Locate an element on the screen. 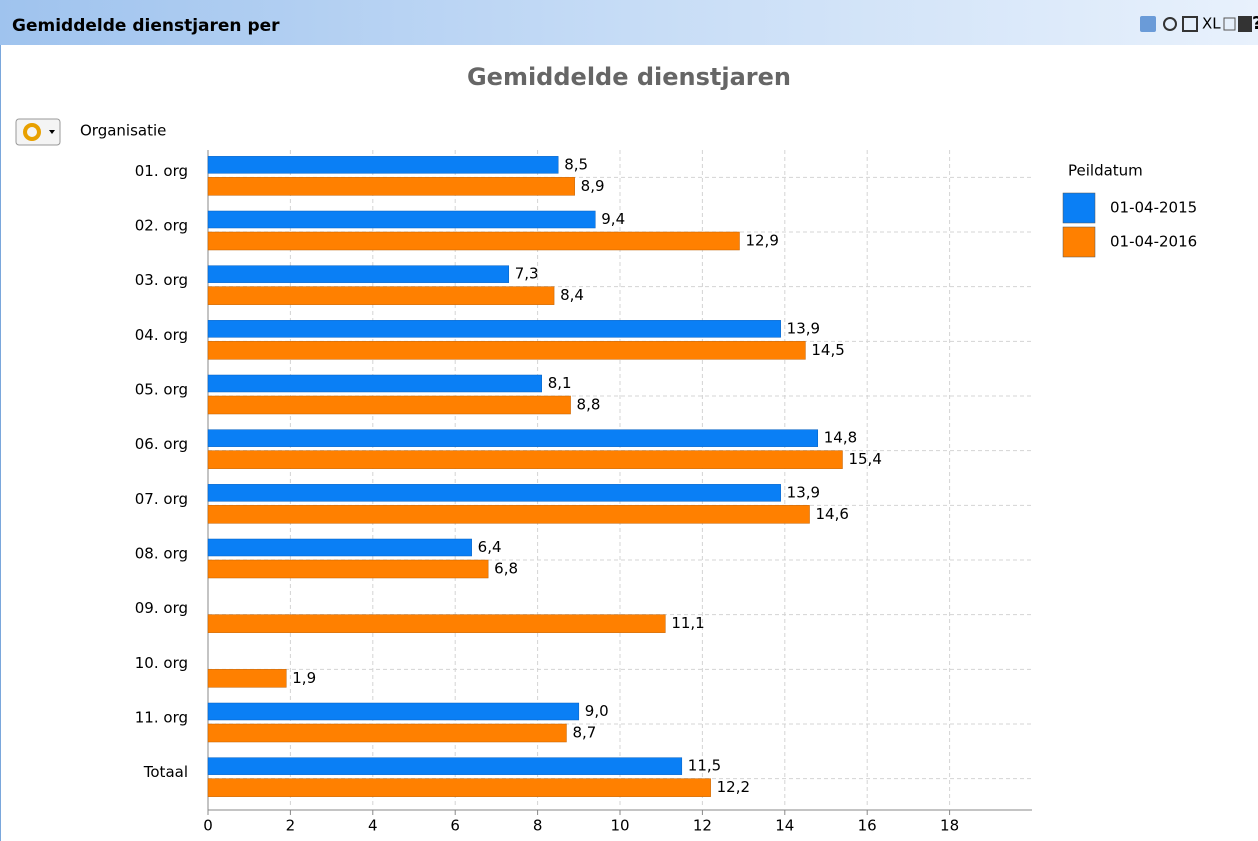 This screenshot has width=1258, height=841. value-label: 15,4 is located at coordinates (864, 459).